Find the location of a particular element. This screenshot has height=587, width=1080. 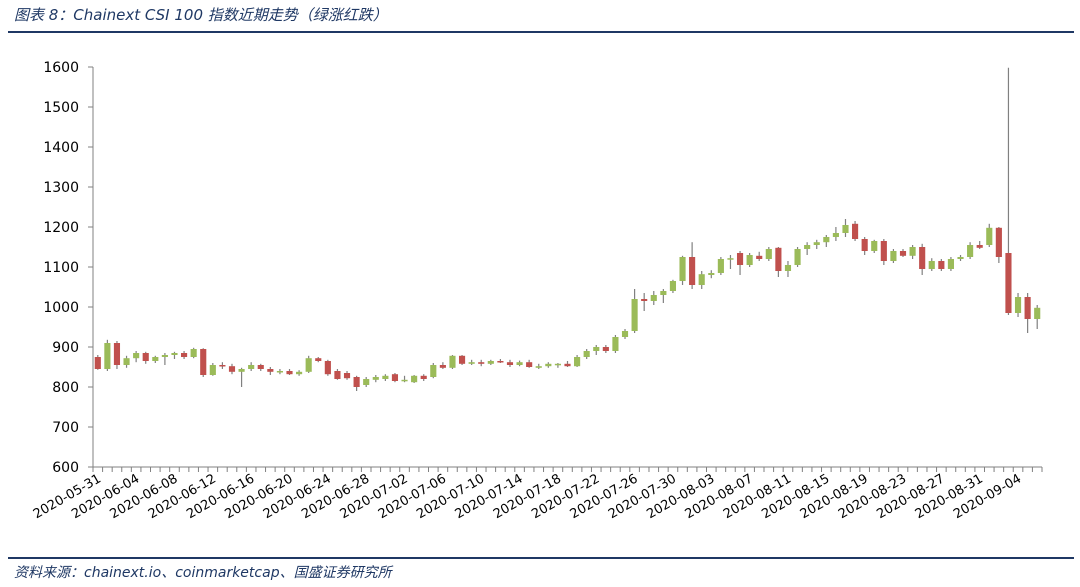

y-tick-label: 800 is located at coordinates (65, 388).